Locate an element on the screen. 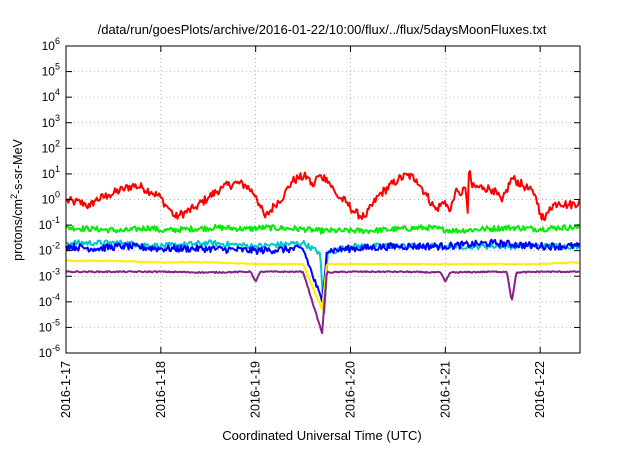  y-tick-label: 10² is located at coordinates (51, 146).